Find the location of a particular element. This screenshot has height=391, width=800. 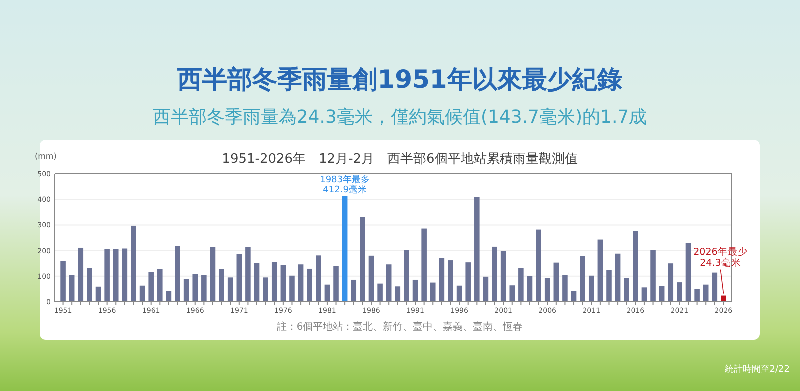

chart-title: 西半部冬季雨量創1951年以來最少紀錄 is located at coordinates (399, 79).